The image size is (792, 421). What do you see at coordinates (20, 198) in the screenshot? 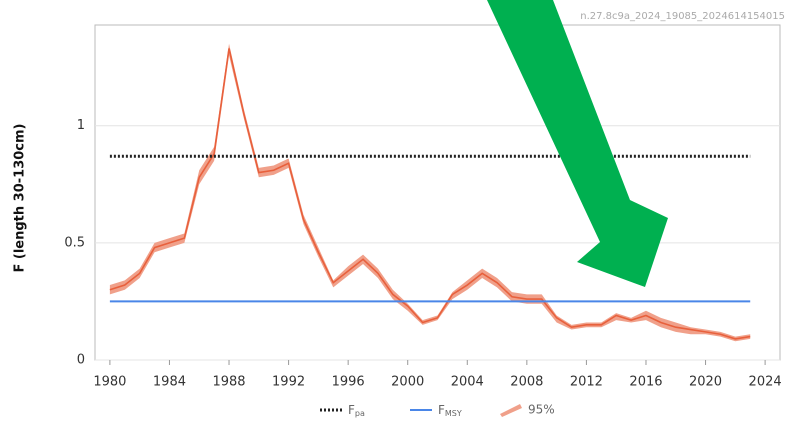
I see `y-axis-label: F (length 30-130cm)` at bounding box center [20, 198].